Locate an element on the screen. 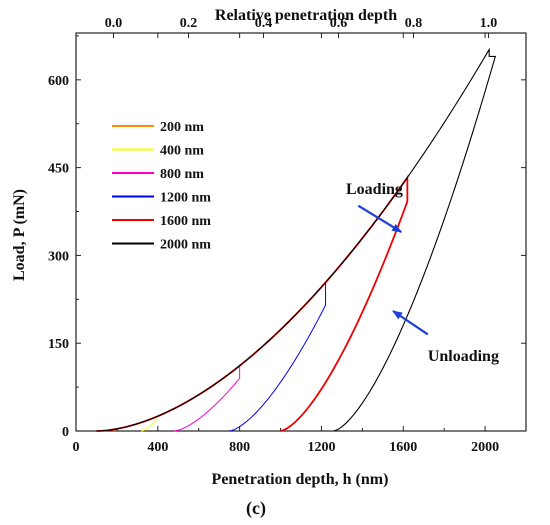 This screenshot has width=550, height=525. top-tick-label: 0.4 is located at coordinates (264, 23).